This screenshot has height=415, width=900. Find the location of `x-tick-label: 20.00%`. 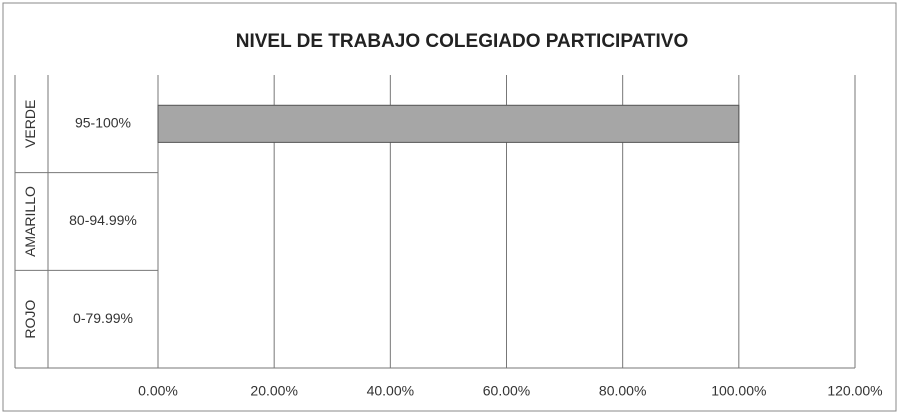

x-tick-label: 20.00% is located at coordinates (273, 391).